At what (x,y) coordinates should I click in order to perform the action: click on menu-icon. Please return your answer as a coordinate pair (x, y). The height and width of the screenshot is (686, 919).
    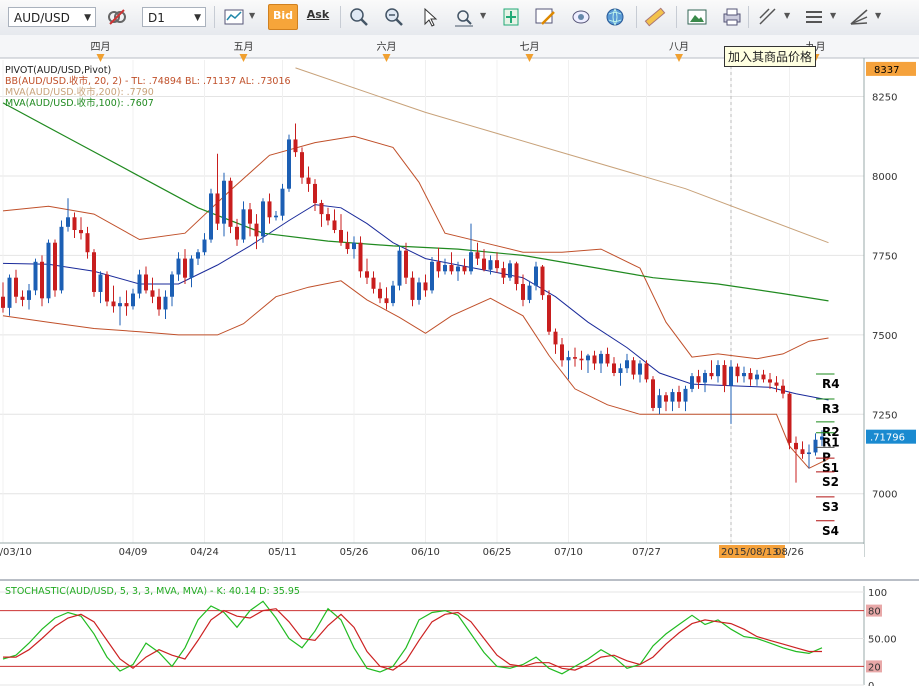
    Looking at the image, I should click on (814, 17).